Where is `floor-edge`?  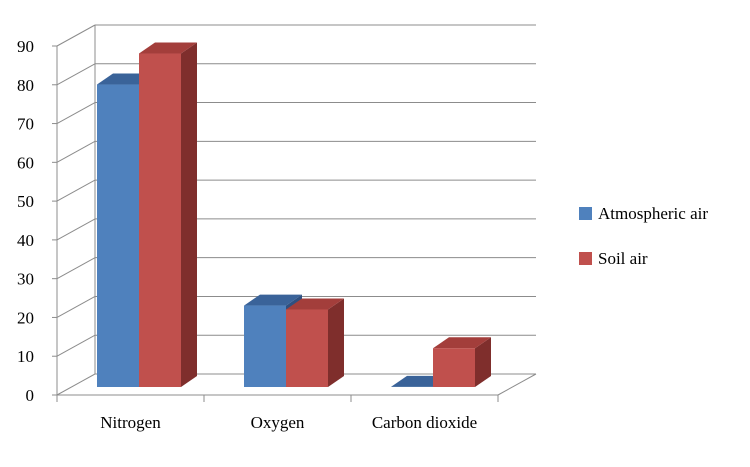
floor-edge is located at coordinates (517, 384).